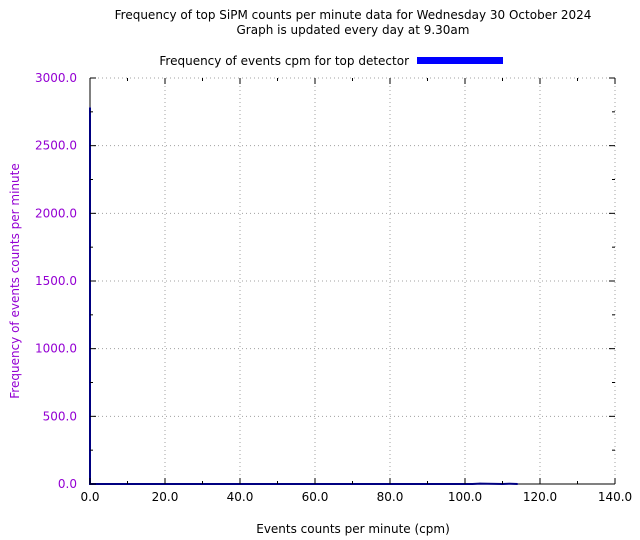 This screenshot has width=640, height=540. Describe the element at coordinates (460, 60) in the screenshot. I see `legend-swatch` at that location.